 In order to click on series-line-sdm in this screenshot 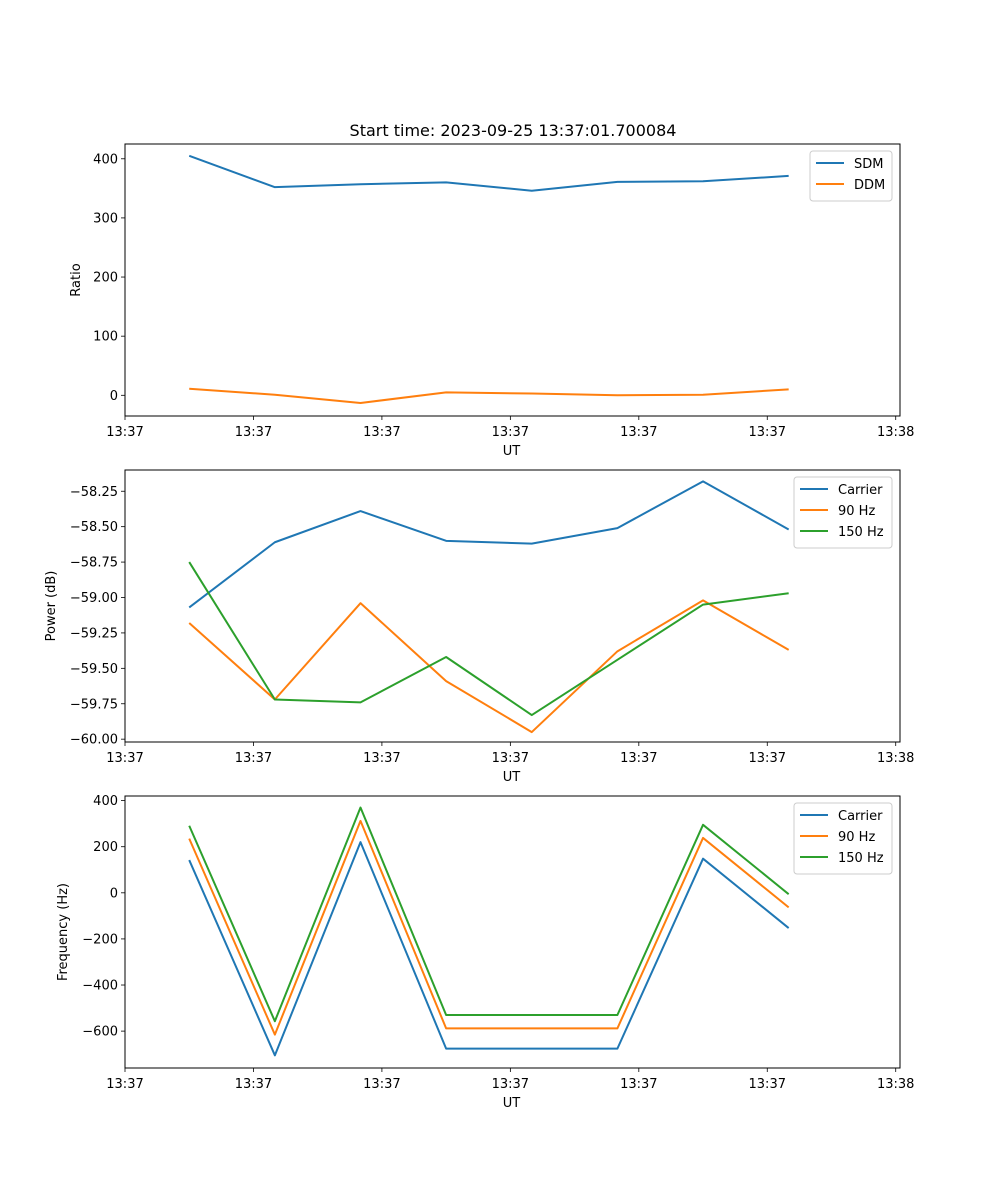, I will do `click(488, 173)`.